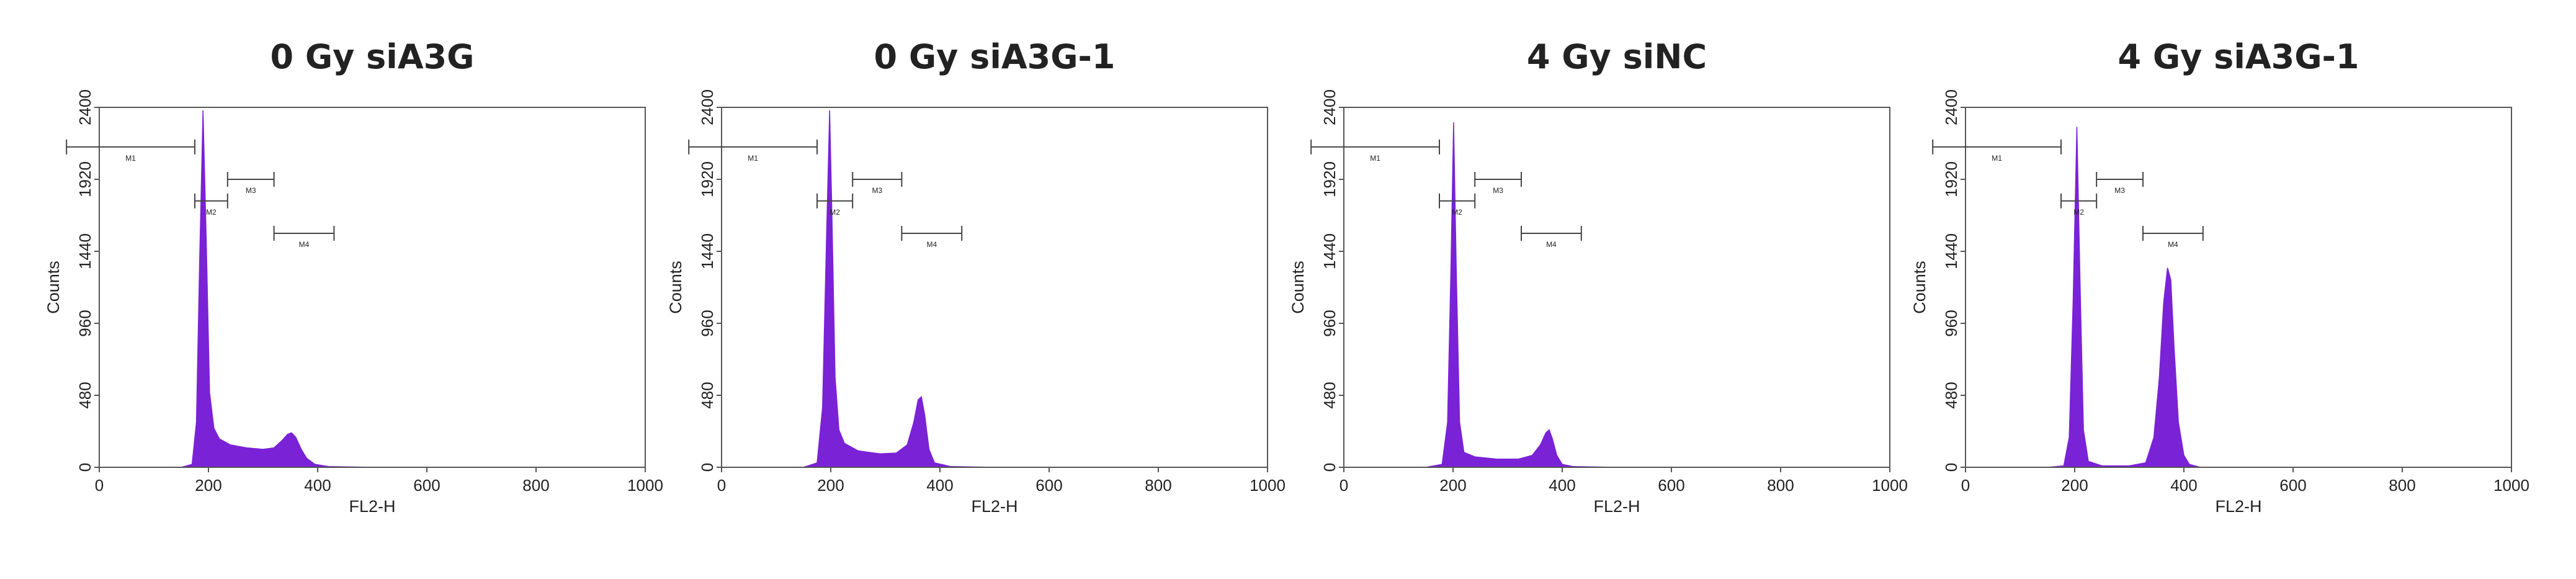 The image size is (2576, 579). I want to click on chart-title: 4 Gy siA3G-1, so click(2238, 56).